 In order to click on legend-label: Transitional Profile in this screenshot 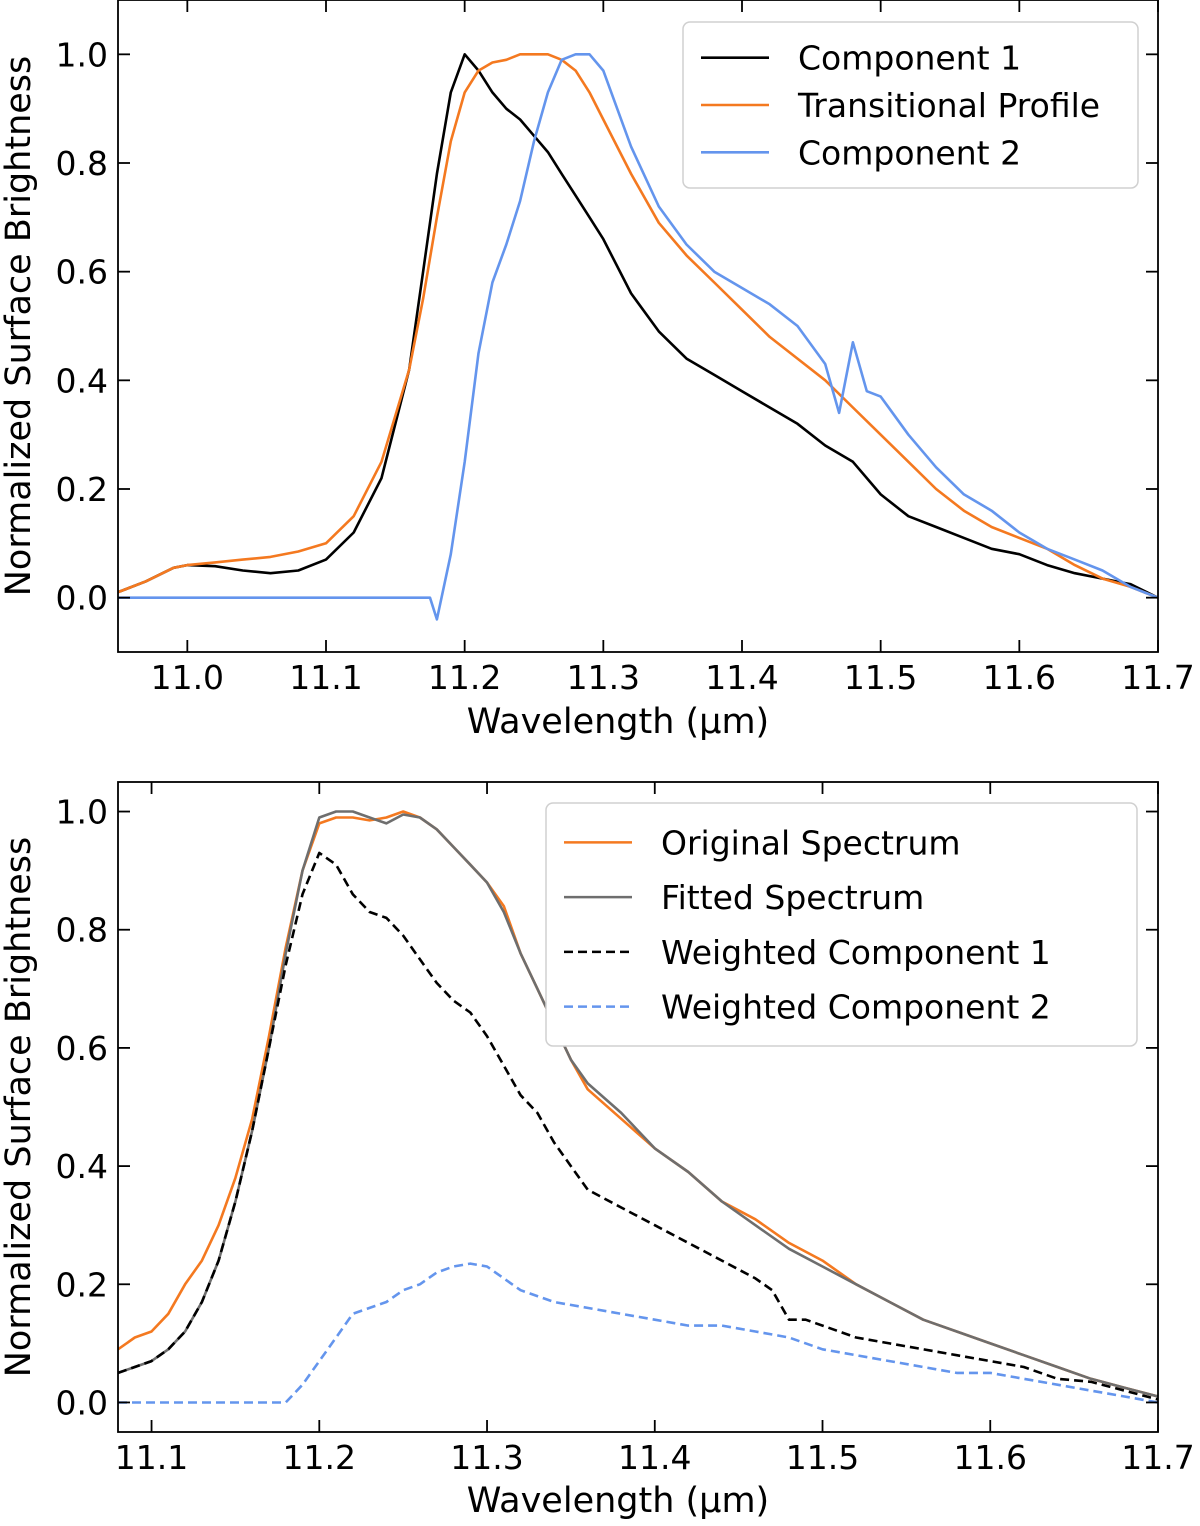, I will do `click(948, 105)`.